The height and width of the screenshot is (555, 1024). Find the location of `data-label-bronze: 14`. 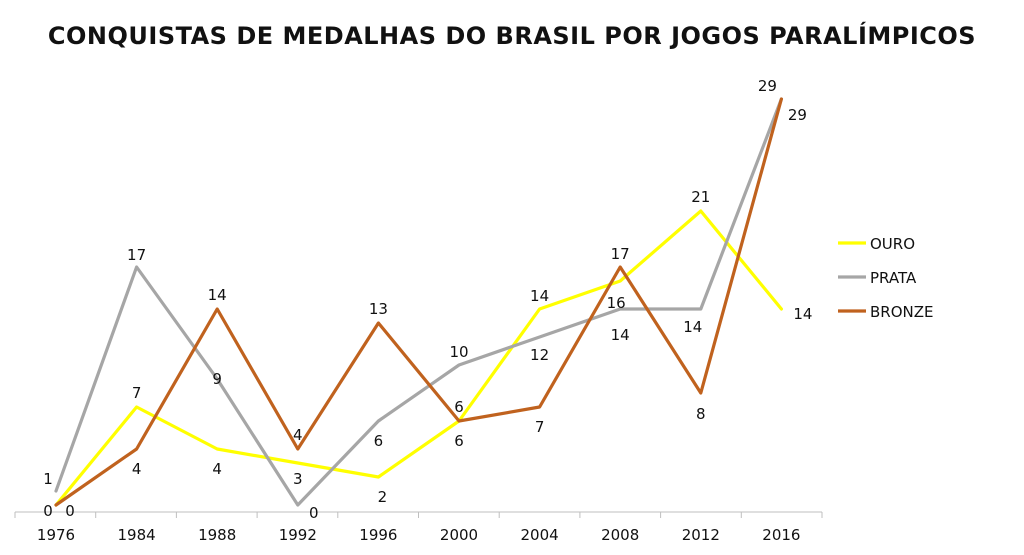

data-label-bronze: 14 is located at coordinates (217, 295).